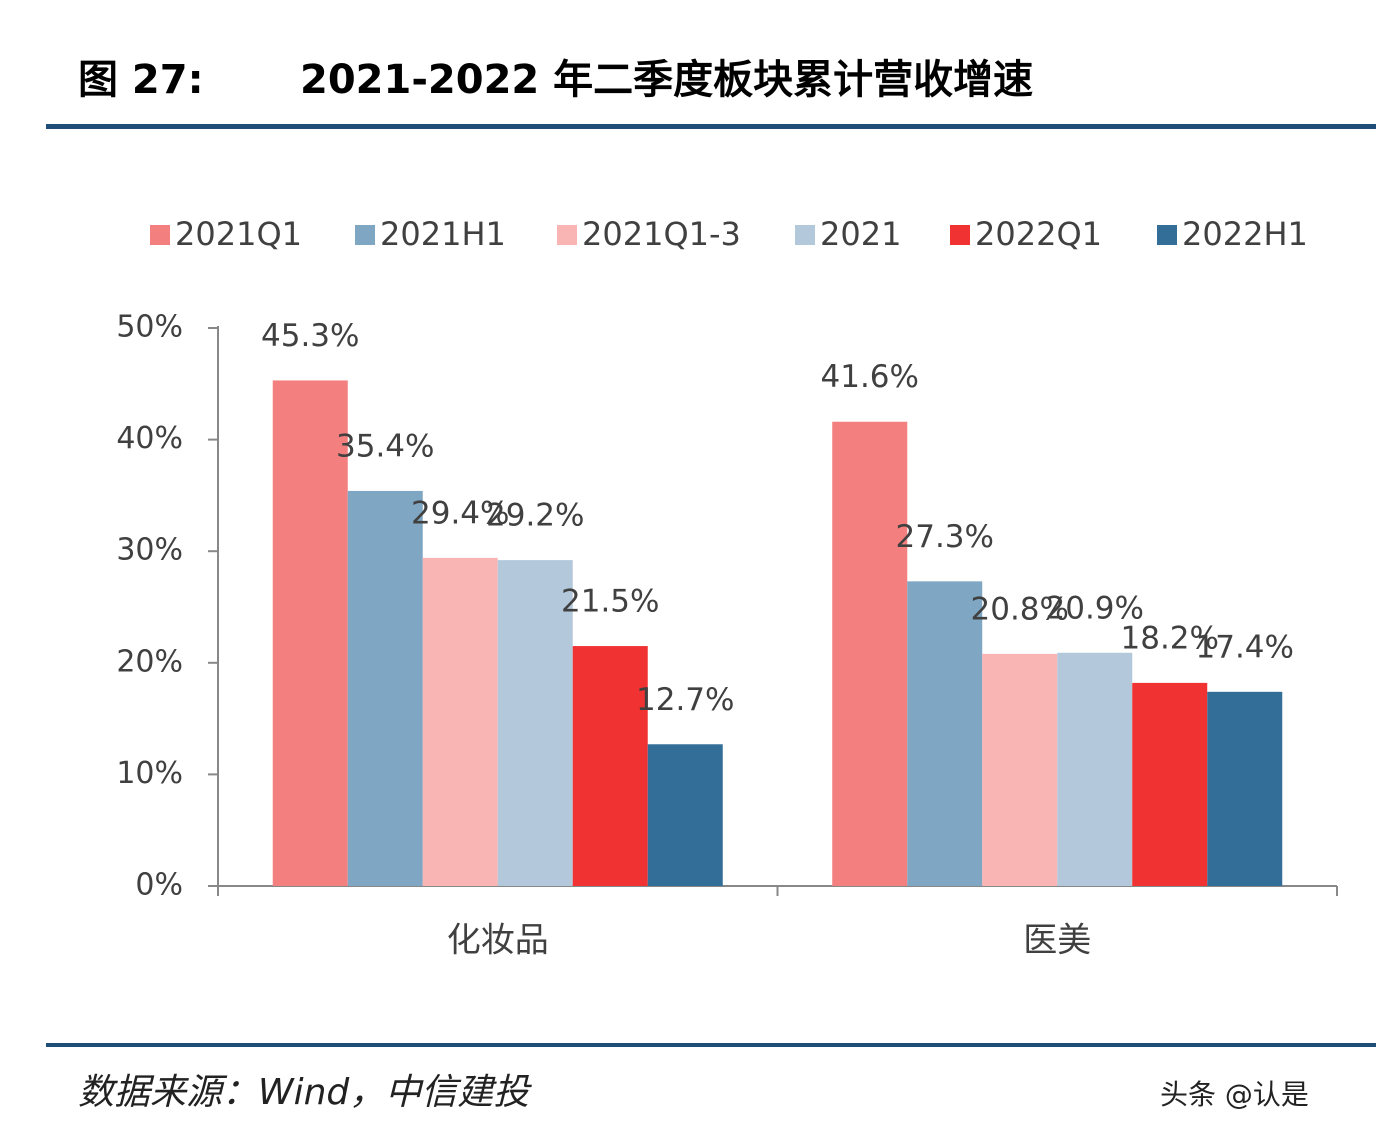 This screenshot has width=1376, height=1144. Describe the element at coordinates (149, 438) in the screenshot. I see `y-tick-label: 40%` at that location.